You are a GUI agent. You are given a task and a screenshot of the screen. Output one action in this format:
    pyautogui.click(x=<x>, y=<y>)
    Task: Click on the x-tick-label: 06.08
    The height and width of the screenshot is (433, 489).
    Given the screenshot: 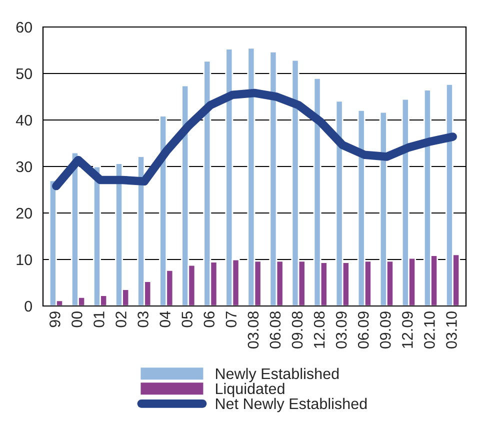 What is the action you would take?
    pyautogui.click(x=275, y=330)
    